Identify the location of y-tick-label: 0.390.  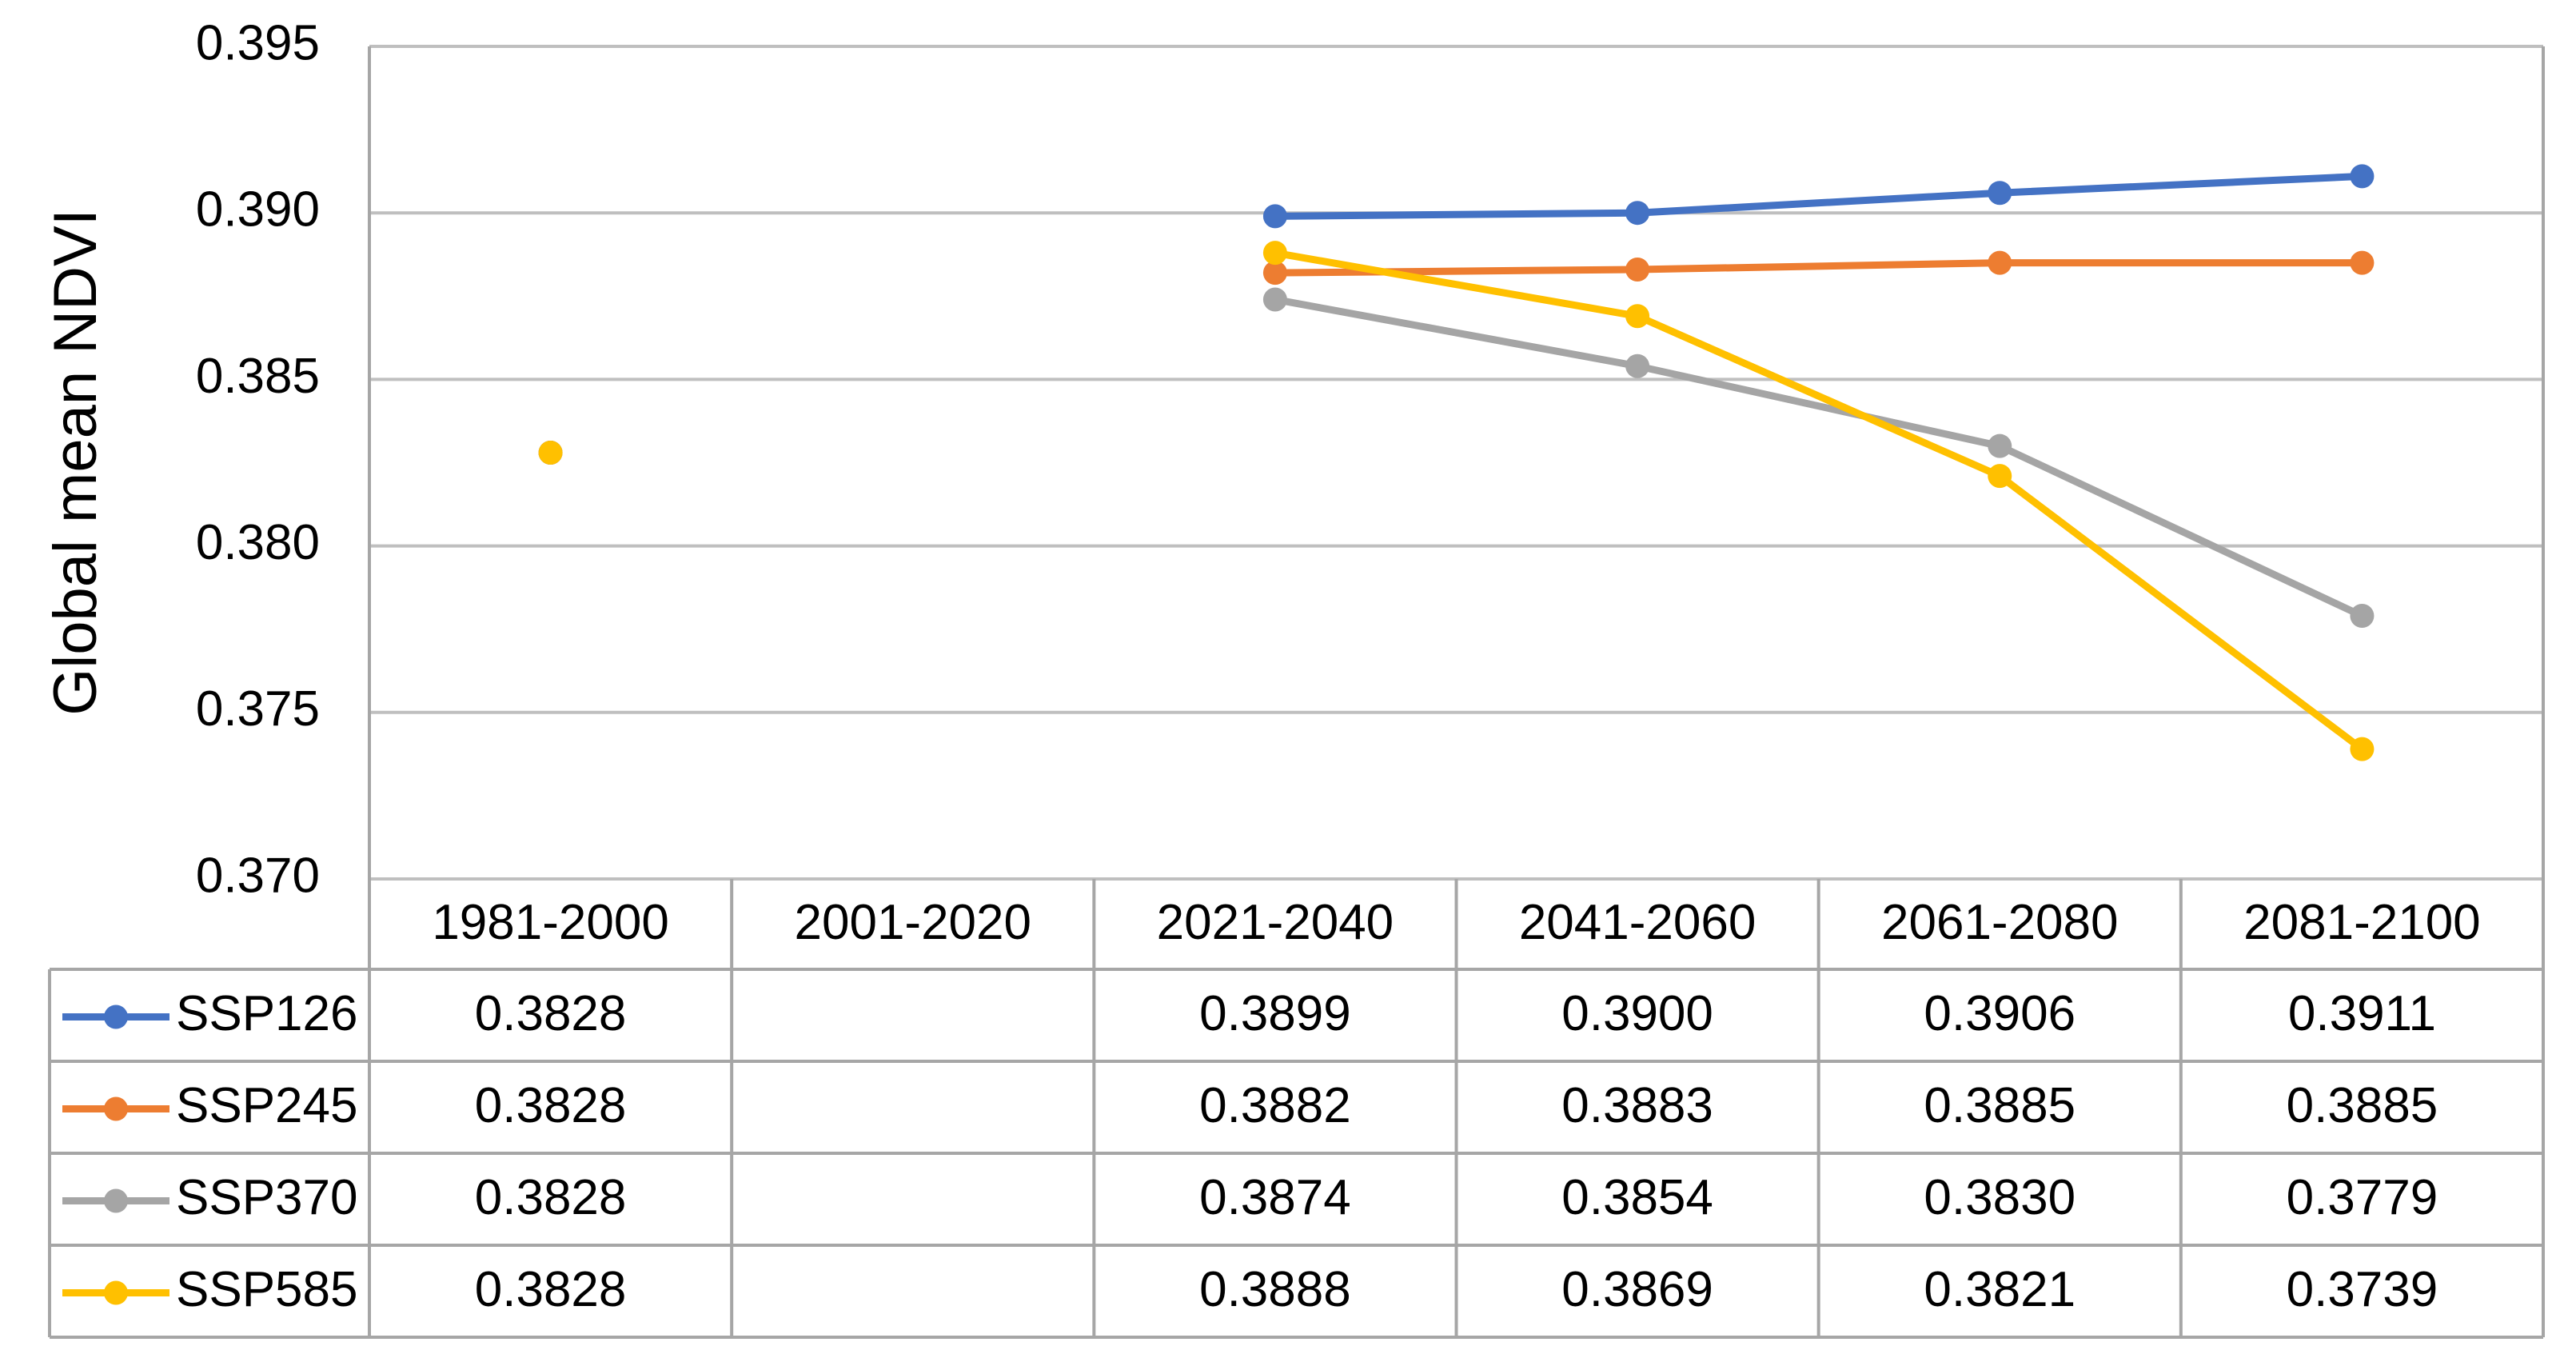
(258, 210).